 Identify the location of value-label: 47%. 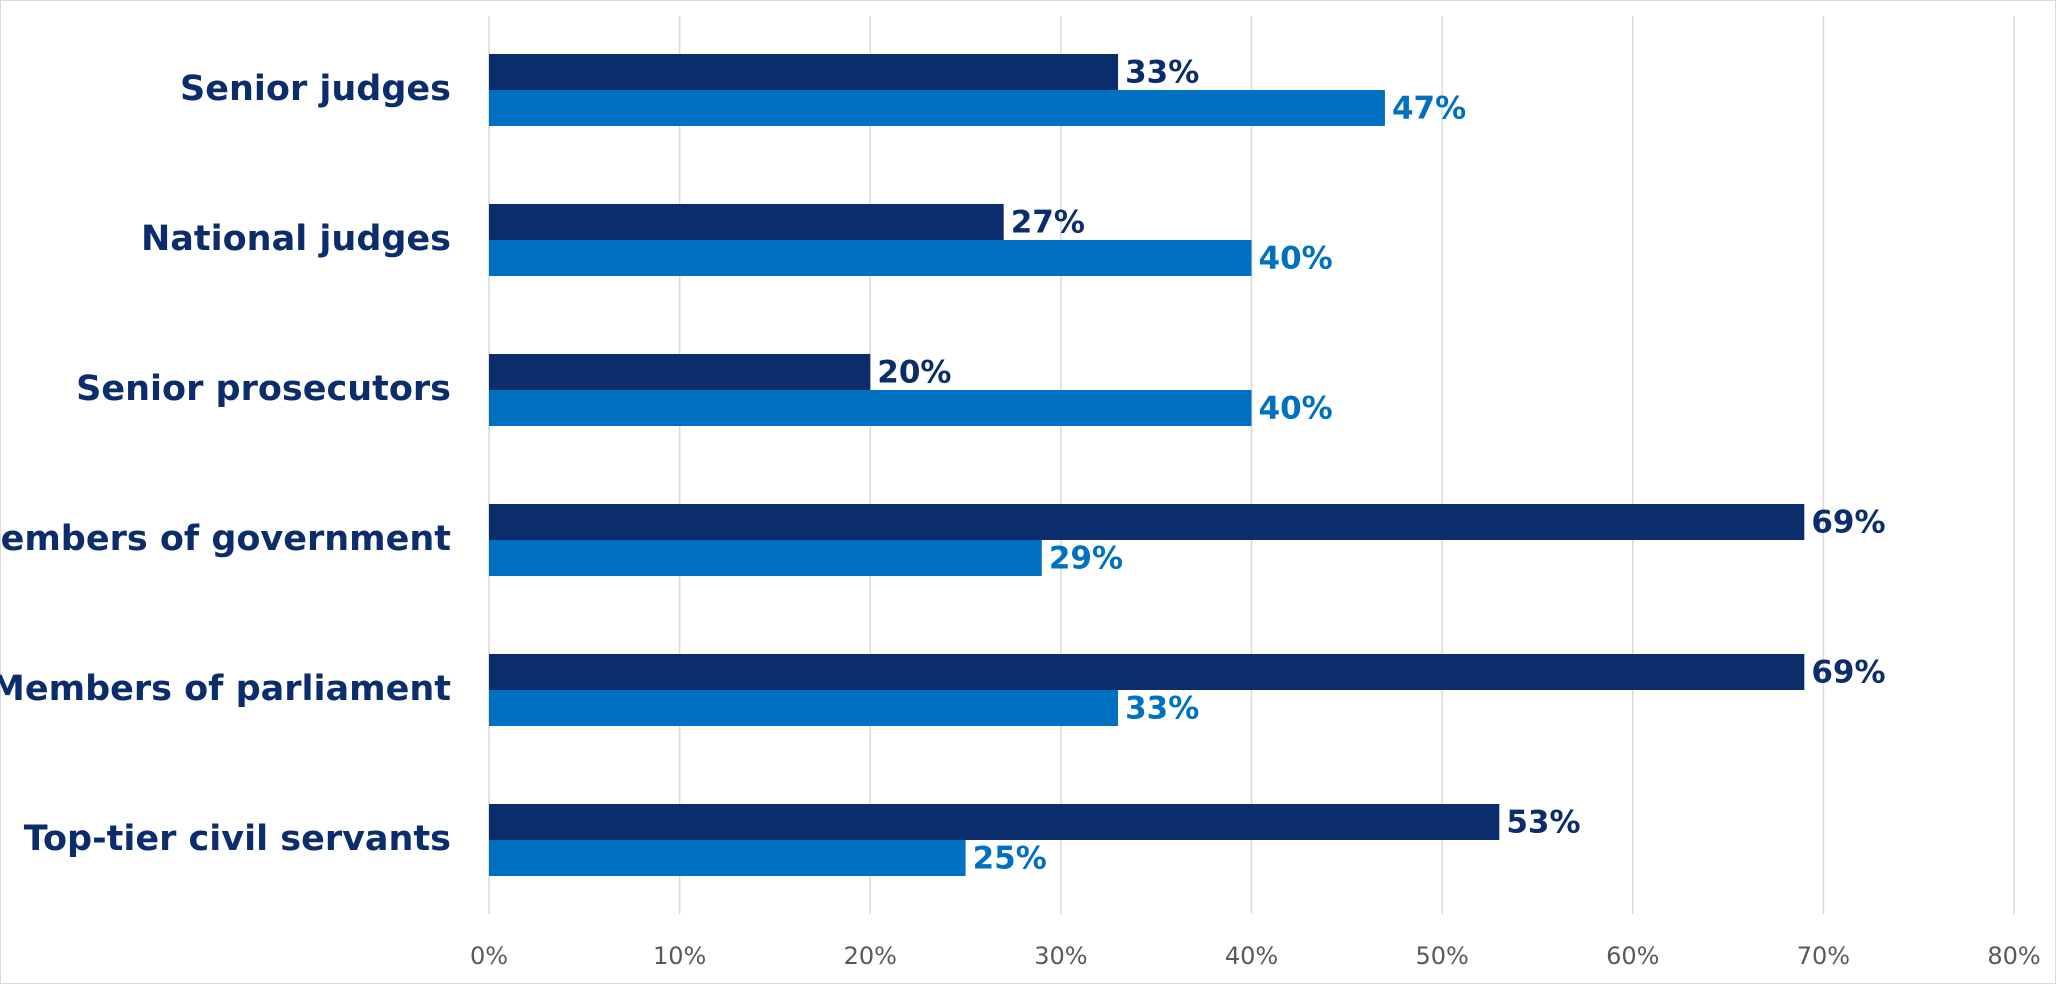
(1429, 109).